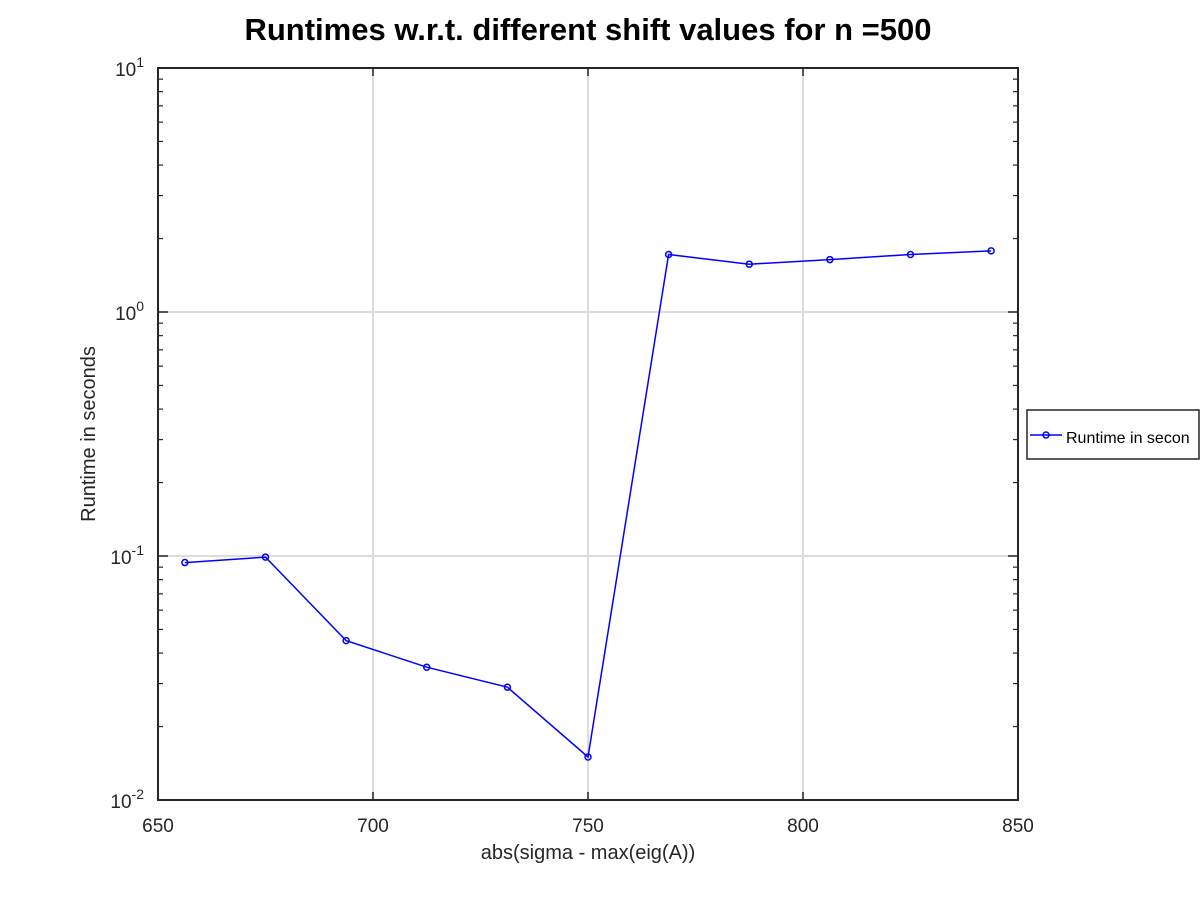 The width and height of the screenshot is (1200, 905). I want to click on legend-entry-label: Runtime in secon, so click(1128, 438).